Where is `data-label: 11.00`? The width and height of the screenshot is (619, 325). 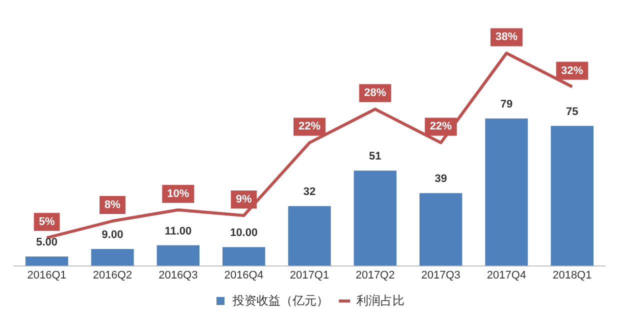
data-label: 11.00 is located at coordinates (178, 231).